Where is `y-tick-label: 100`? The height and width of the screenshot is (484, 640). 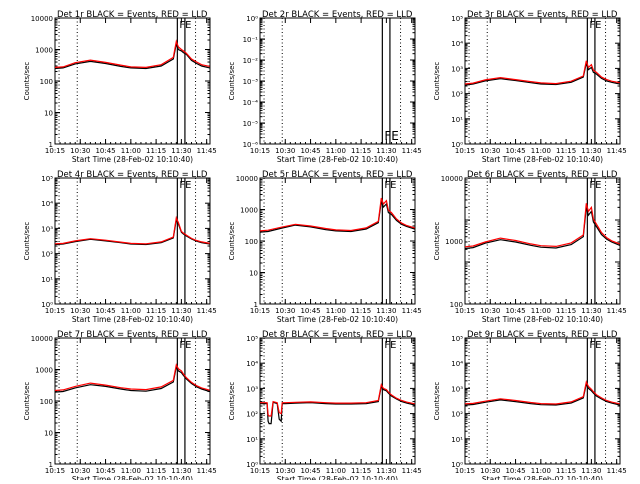 y-tick-label: 100 is located at coordinates (456, 305).